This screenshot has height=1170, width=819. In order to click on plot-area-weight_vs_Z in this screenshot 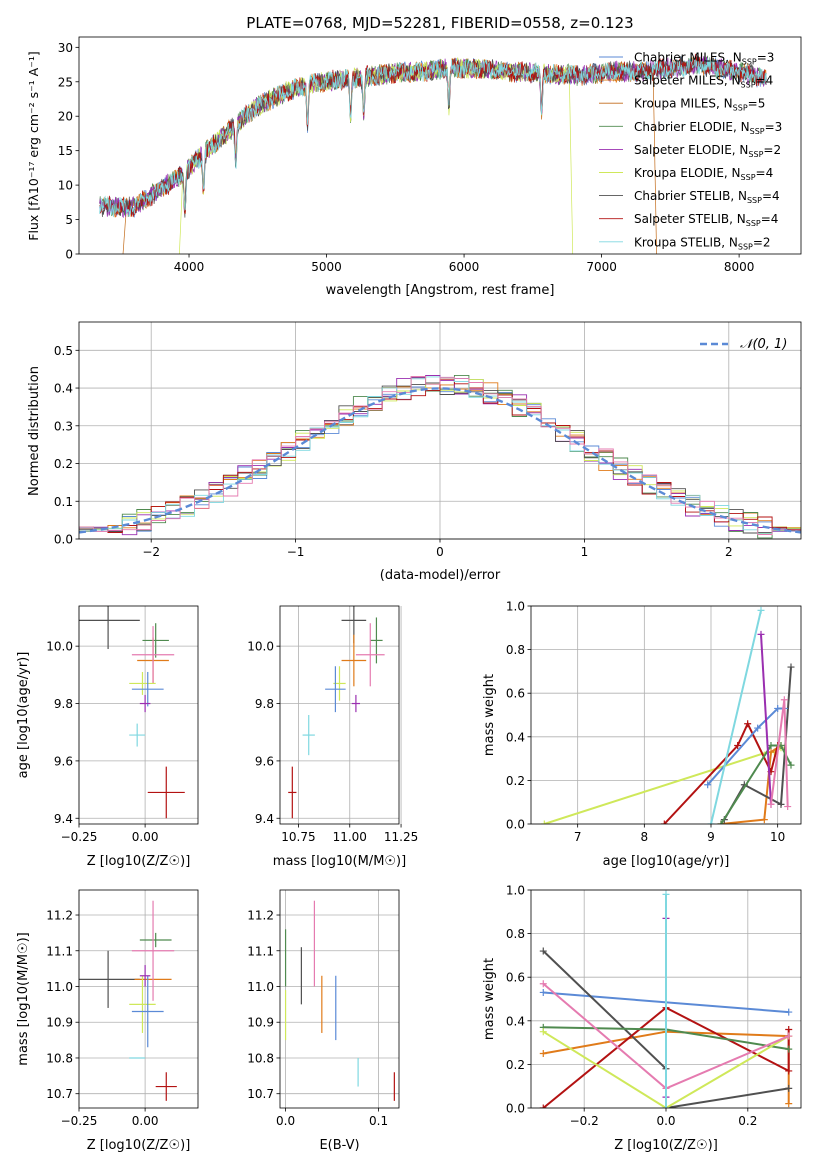, I will do `click(666, 999)`.